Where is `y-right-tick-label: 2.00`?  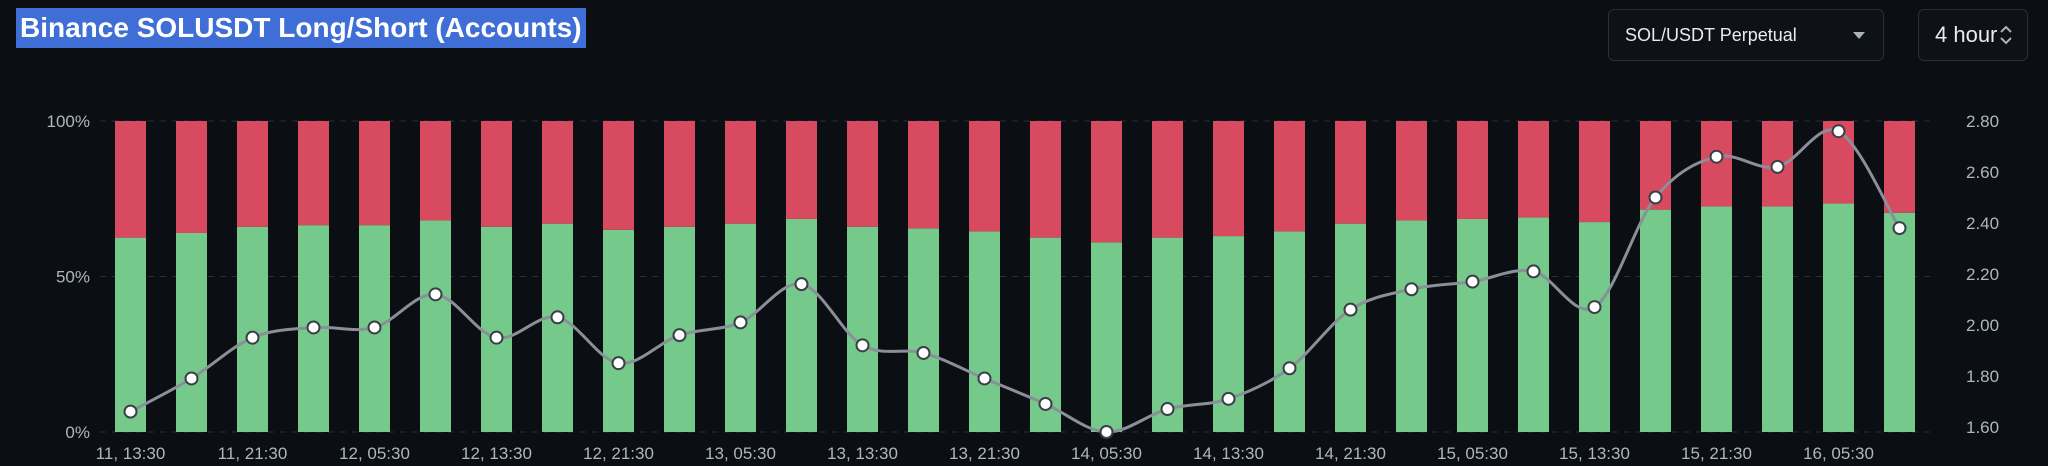
y-right-tick-label: 2.00 is located at coordinates (1982, 325).